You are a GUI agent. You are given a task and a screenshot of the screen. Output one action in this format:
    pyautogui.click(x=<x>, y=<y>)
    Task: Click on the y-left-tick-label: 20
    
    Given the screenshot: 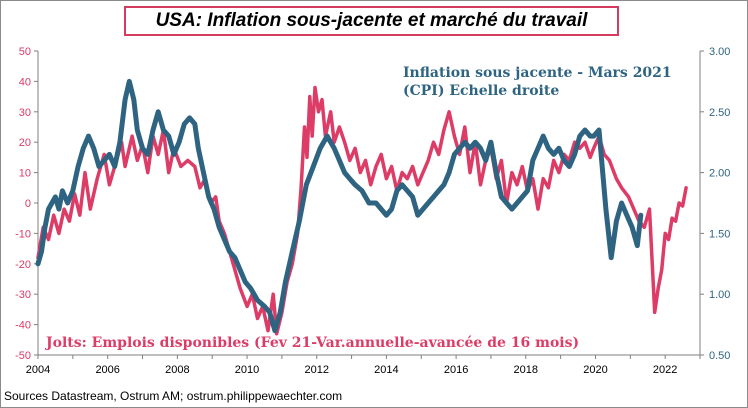 What is the action you would take?
    pyautogui.click(x=25, y=143)
    